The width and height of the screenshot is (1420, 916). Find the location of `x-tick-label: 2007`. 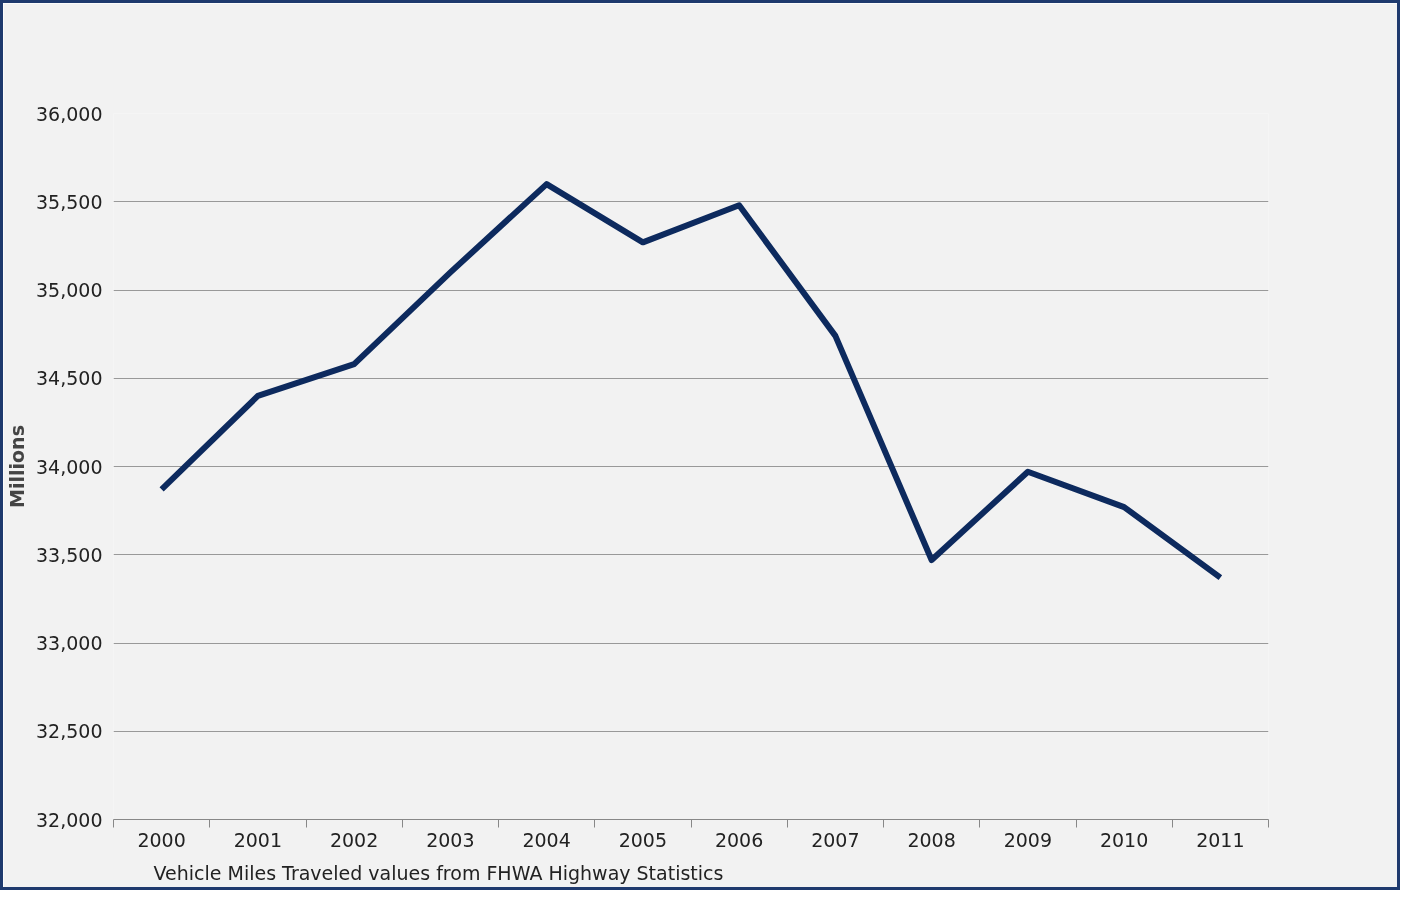

x-tick-label: 2007 is located at coordinates (835, 839).